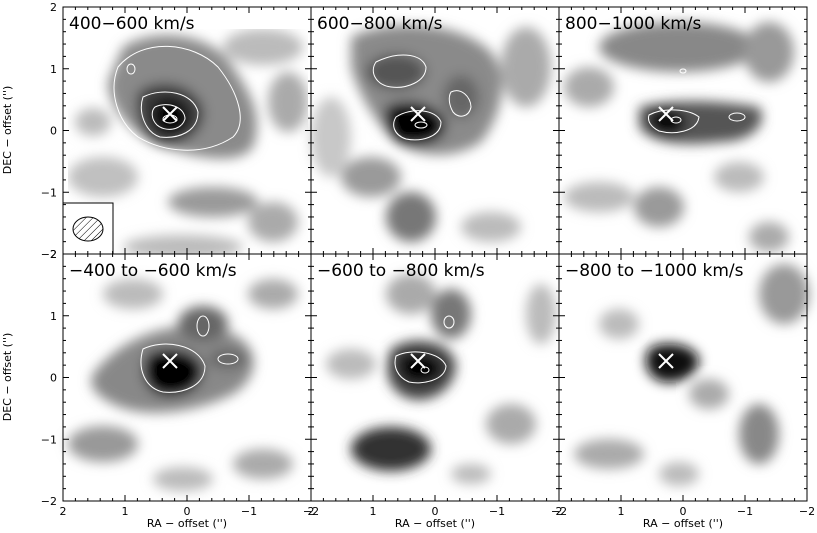  What do you see at coordinates (187, 377) in the screenshot?
I see `panel-4: −400 to −600 km/s` at bounding box center [187, 377].